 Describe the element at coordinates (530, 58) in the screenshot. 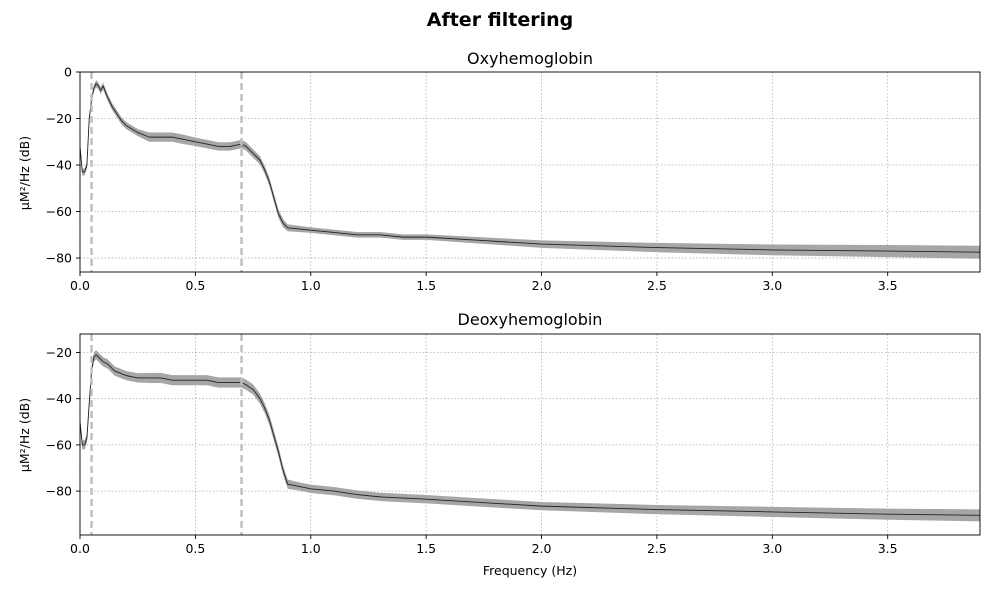

I see `oxy-panel-title: Oxyhemoglobin` at that location.